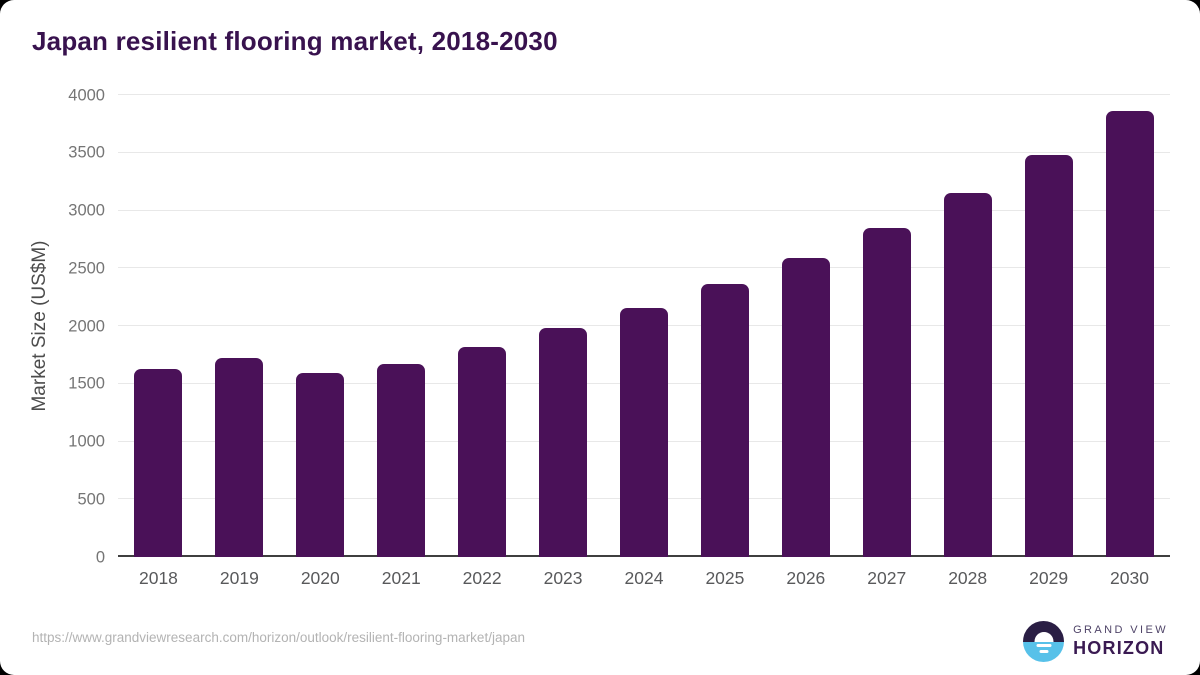 The width and height of the screenshot is (1200, 675). Describe the element at coordinates (86, 268) in the screenshot. I see `y-tick-label-2500: 2500` at that location.